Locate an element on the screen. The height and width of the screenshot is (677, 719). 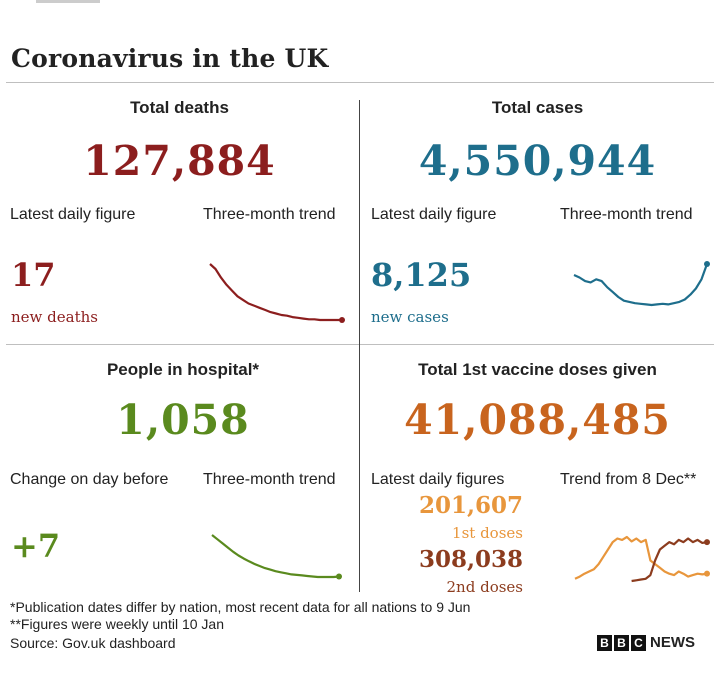
vaccine-second-value: 308,038 is located at coordinates (470, 559).